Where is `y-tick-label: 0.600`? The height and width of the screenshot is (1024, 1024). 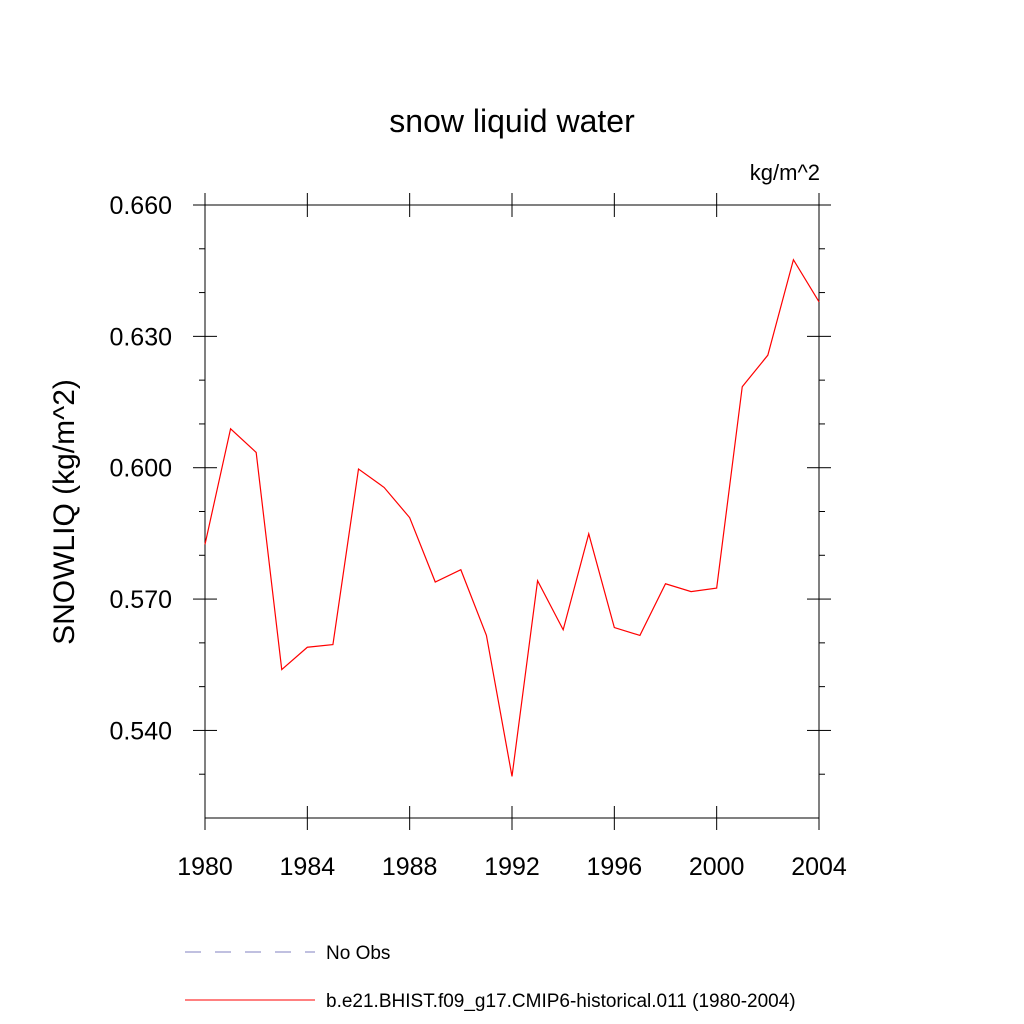 y-tick-label: 0.600 is located at coordinates (140, 469).